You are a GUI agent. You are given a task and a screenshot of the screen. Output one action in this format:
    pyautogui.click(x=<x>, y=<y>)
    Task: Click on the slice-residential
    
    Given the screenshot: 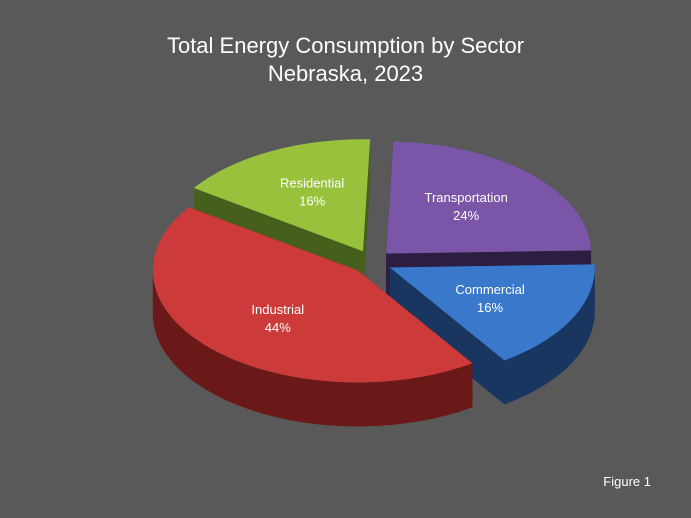 What is the action you would take?
    pyautogui.click(x=282, y=195)
    